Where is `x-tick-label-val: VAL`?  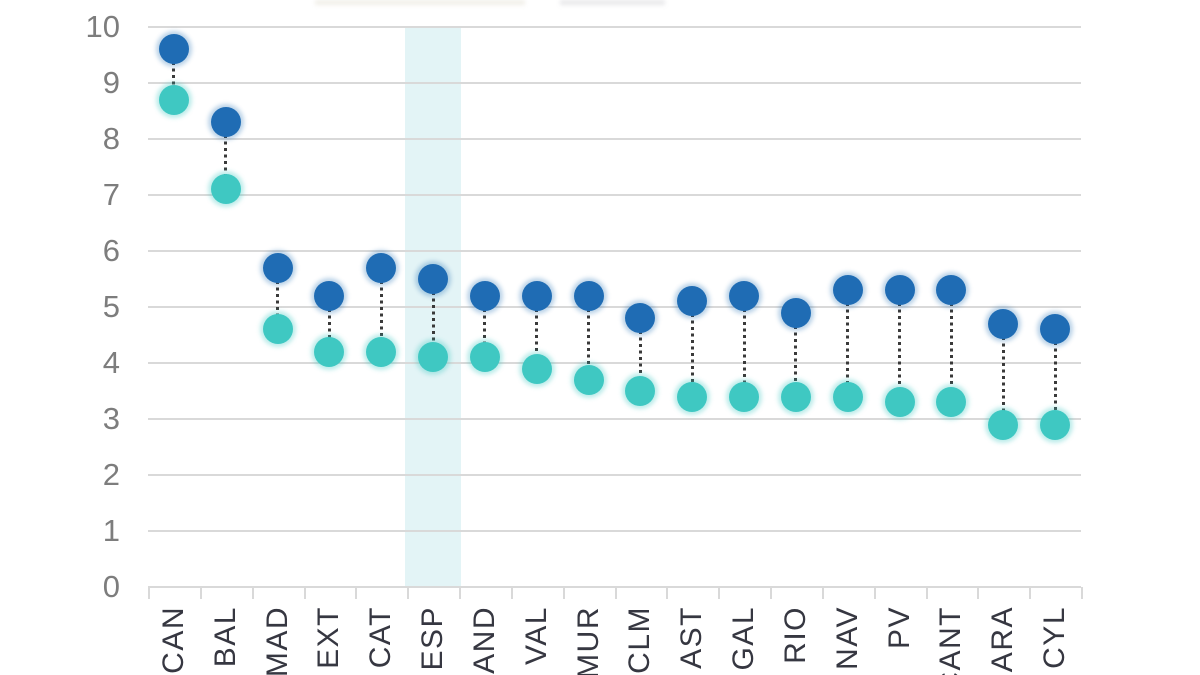 x-tick-label-val: VAL is located at coordinates (536, 635).